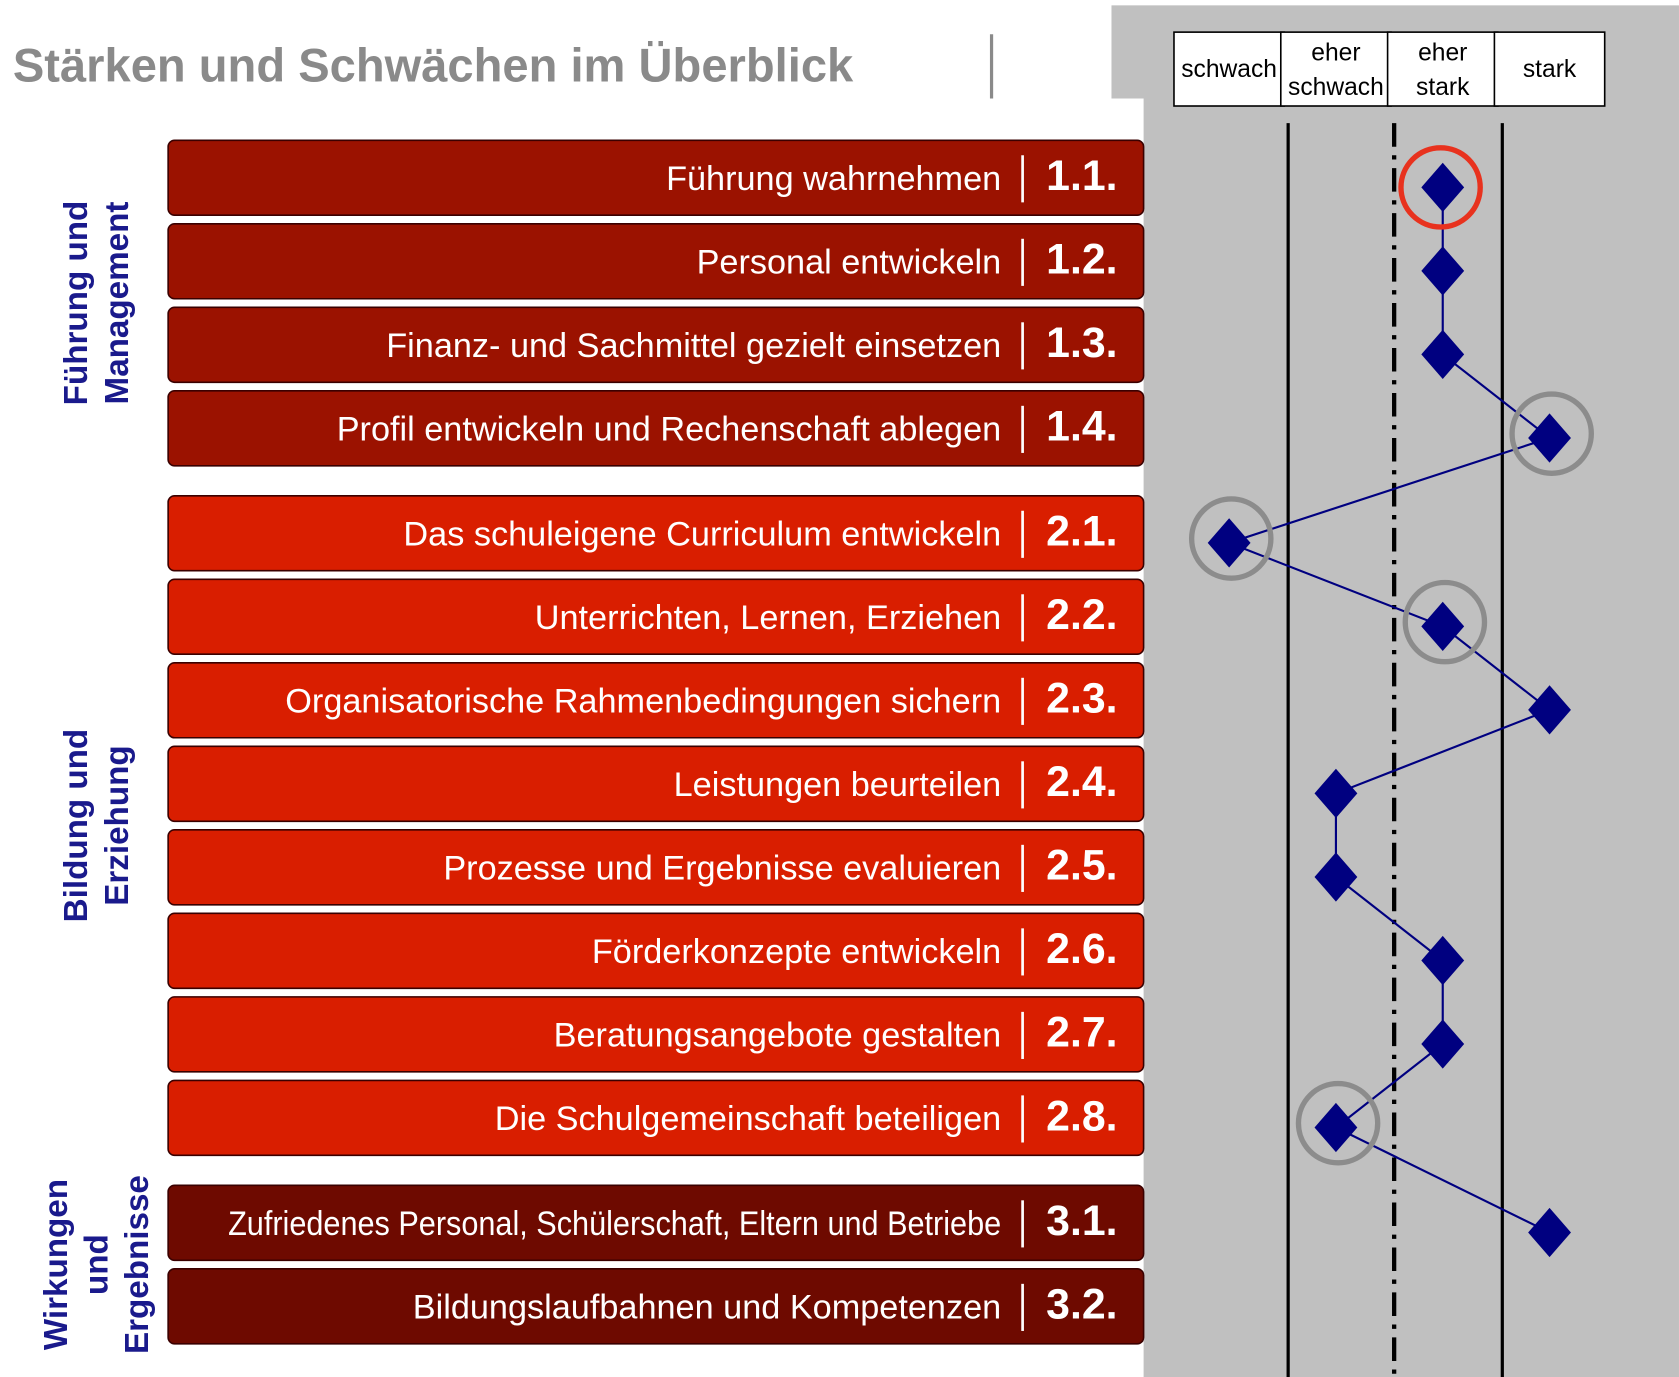 The image size is (1679, 1377). I want to click on item-code: 2.5., so click(1081, 866).